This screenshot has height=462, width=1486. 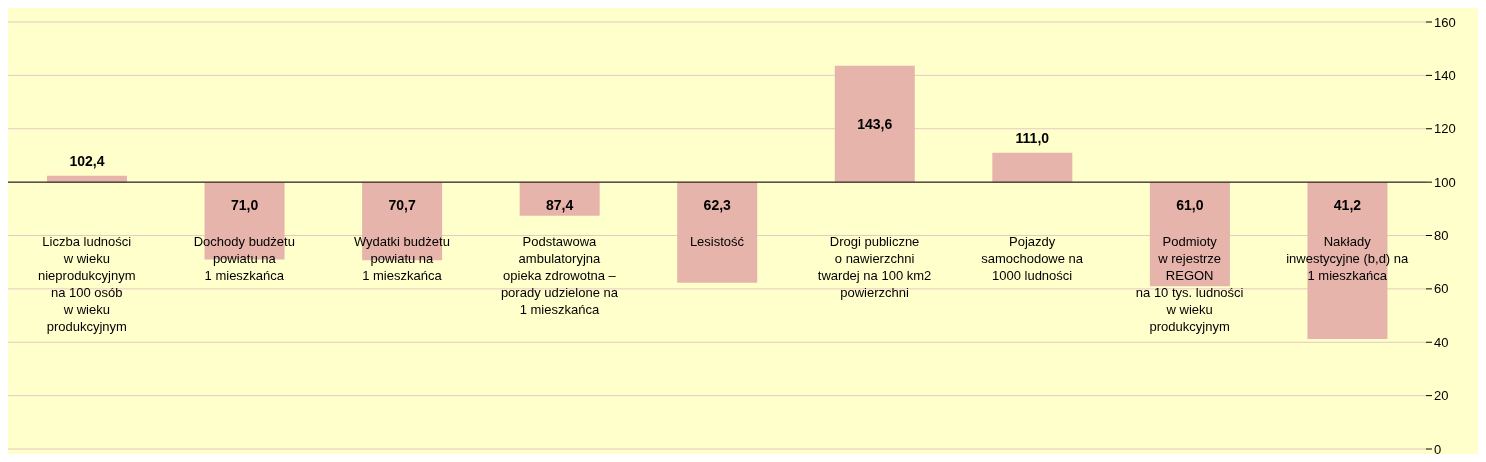 I want to click on x-tick-label: Dochody budżetu powiatu na 1 mieszkańca, so click(x=244, y=259).